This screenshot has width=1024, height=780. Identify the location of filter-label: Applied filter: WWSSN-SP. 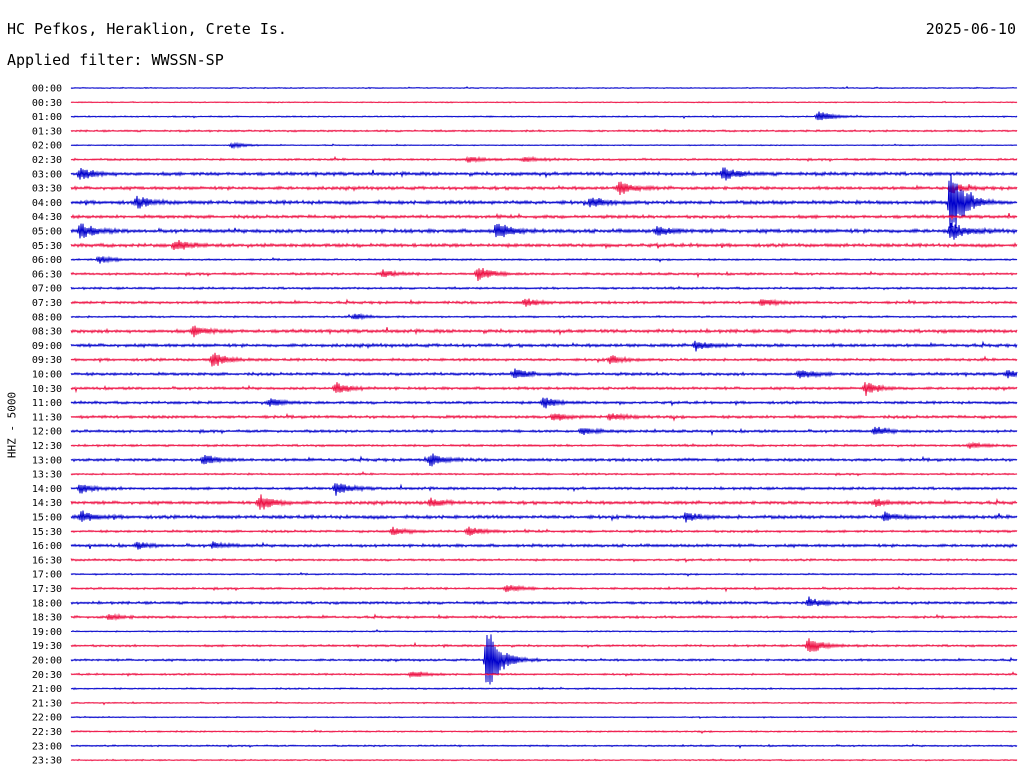
(115, 60).